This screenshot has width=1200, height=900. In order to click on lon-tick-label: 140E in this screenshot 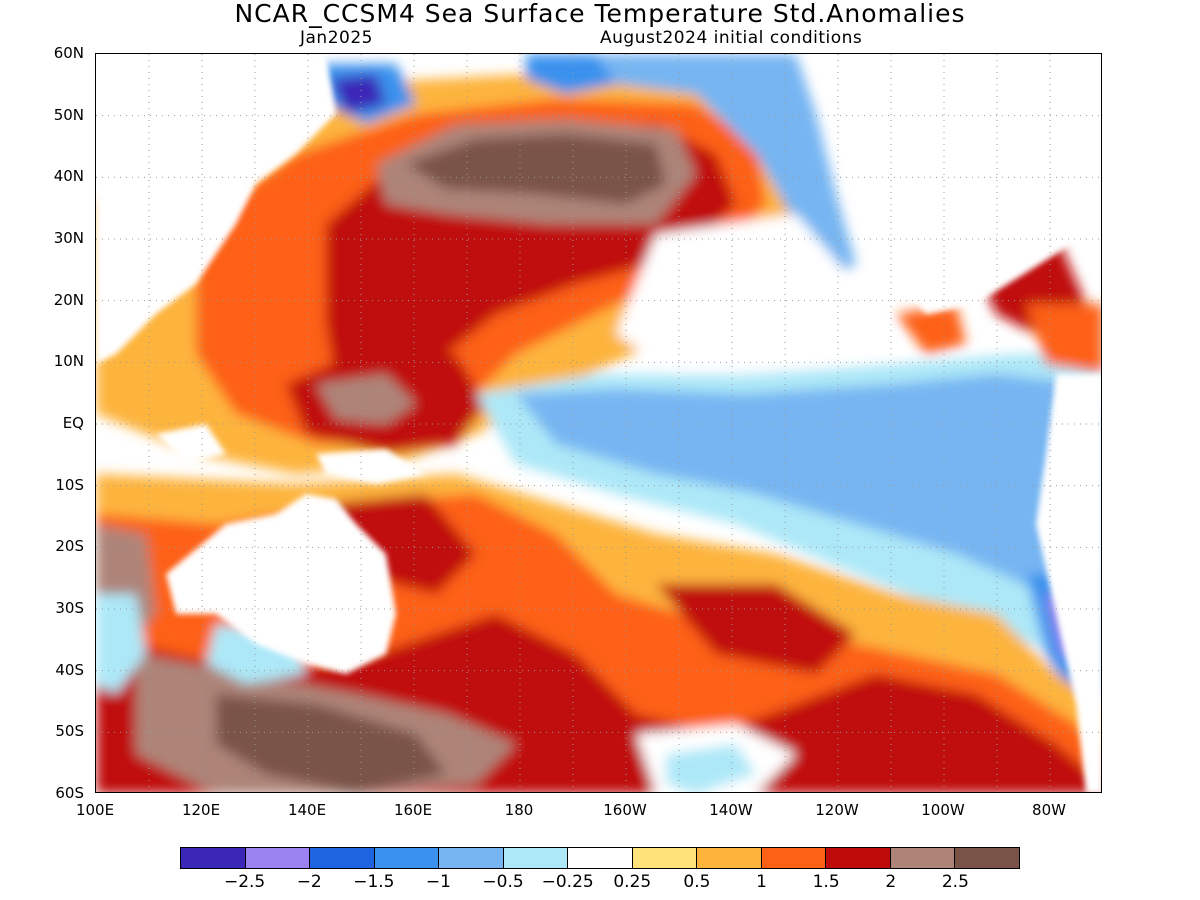, I will do `click(307, 810)`.